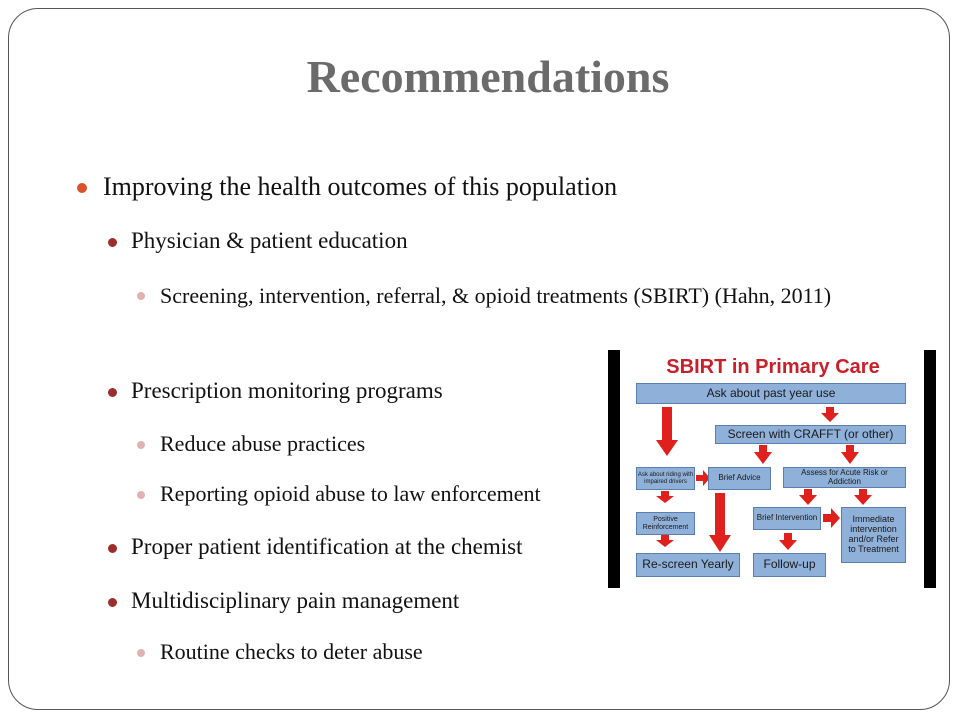  What do you see at coordinates (771, 393) in the screenshot?
I see `box-ask-past-year-use: Ask about past year use` at bounding box center [771, 393].